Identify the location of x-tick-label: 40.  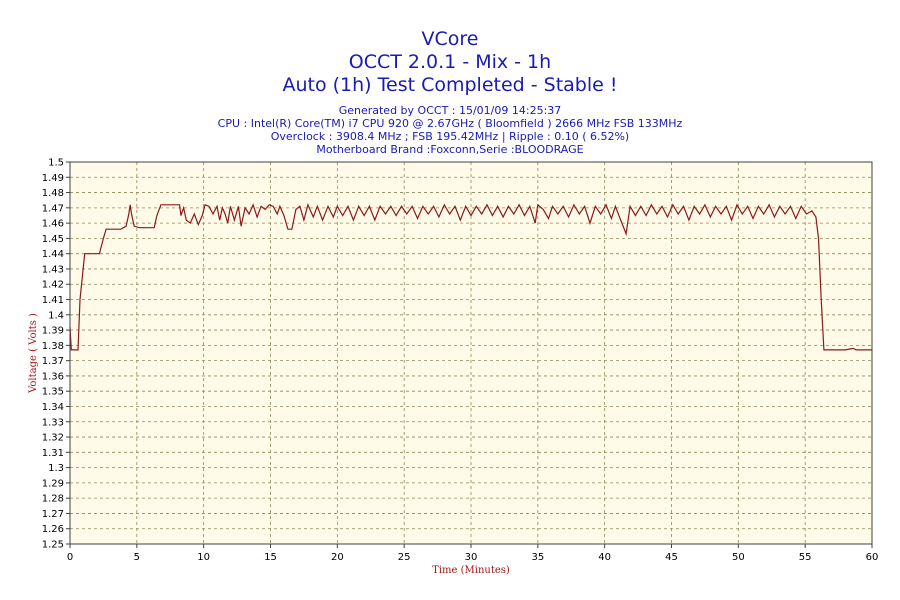
(604, 557).